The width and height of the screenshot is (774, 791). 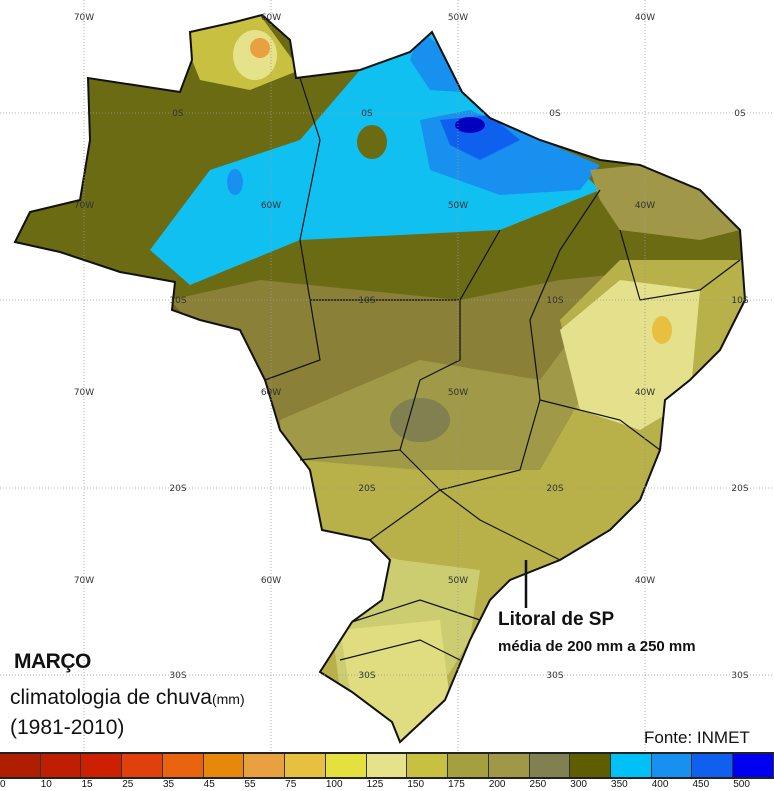 I want to click on legend-value: 35, so click(x=168, y=784).